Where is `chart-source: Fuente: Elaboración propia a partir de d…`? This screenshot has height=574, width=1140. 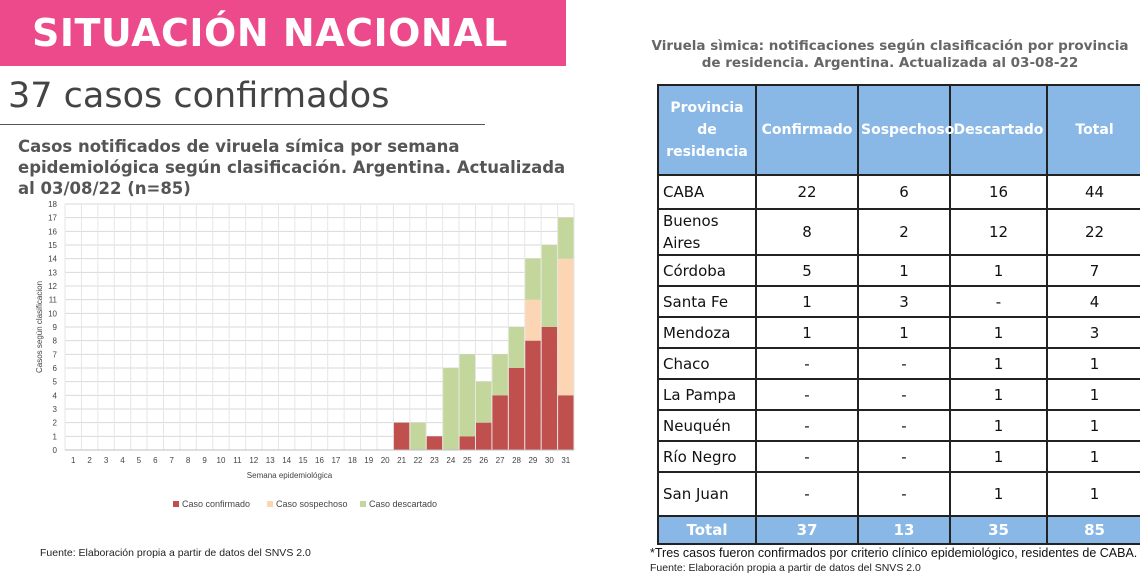
chart-source: Fuente: Elaboración propia a partir de d… is located at coordinates (175, 553).